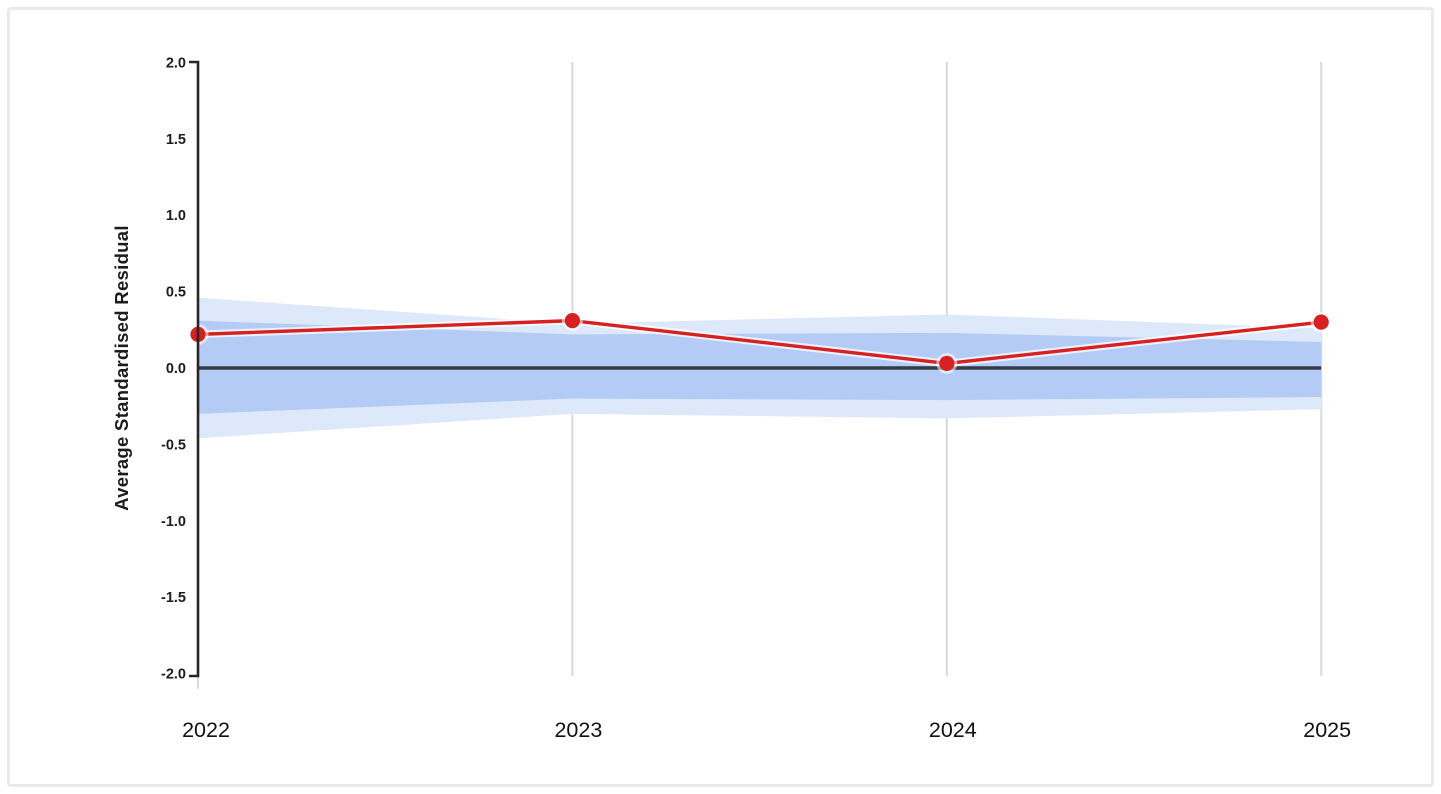  What do you see at coordinates (176, 216) in the screenshot?
I see `y-tick-label-1.0: 1.0` at bounding box center [176, 216].